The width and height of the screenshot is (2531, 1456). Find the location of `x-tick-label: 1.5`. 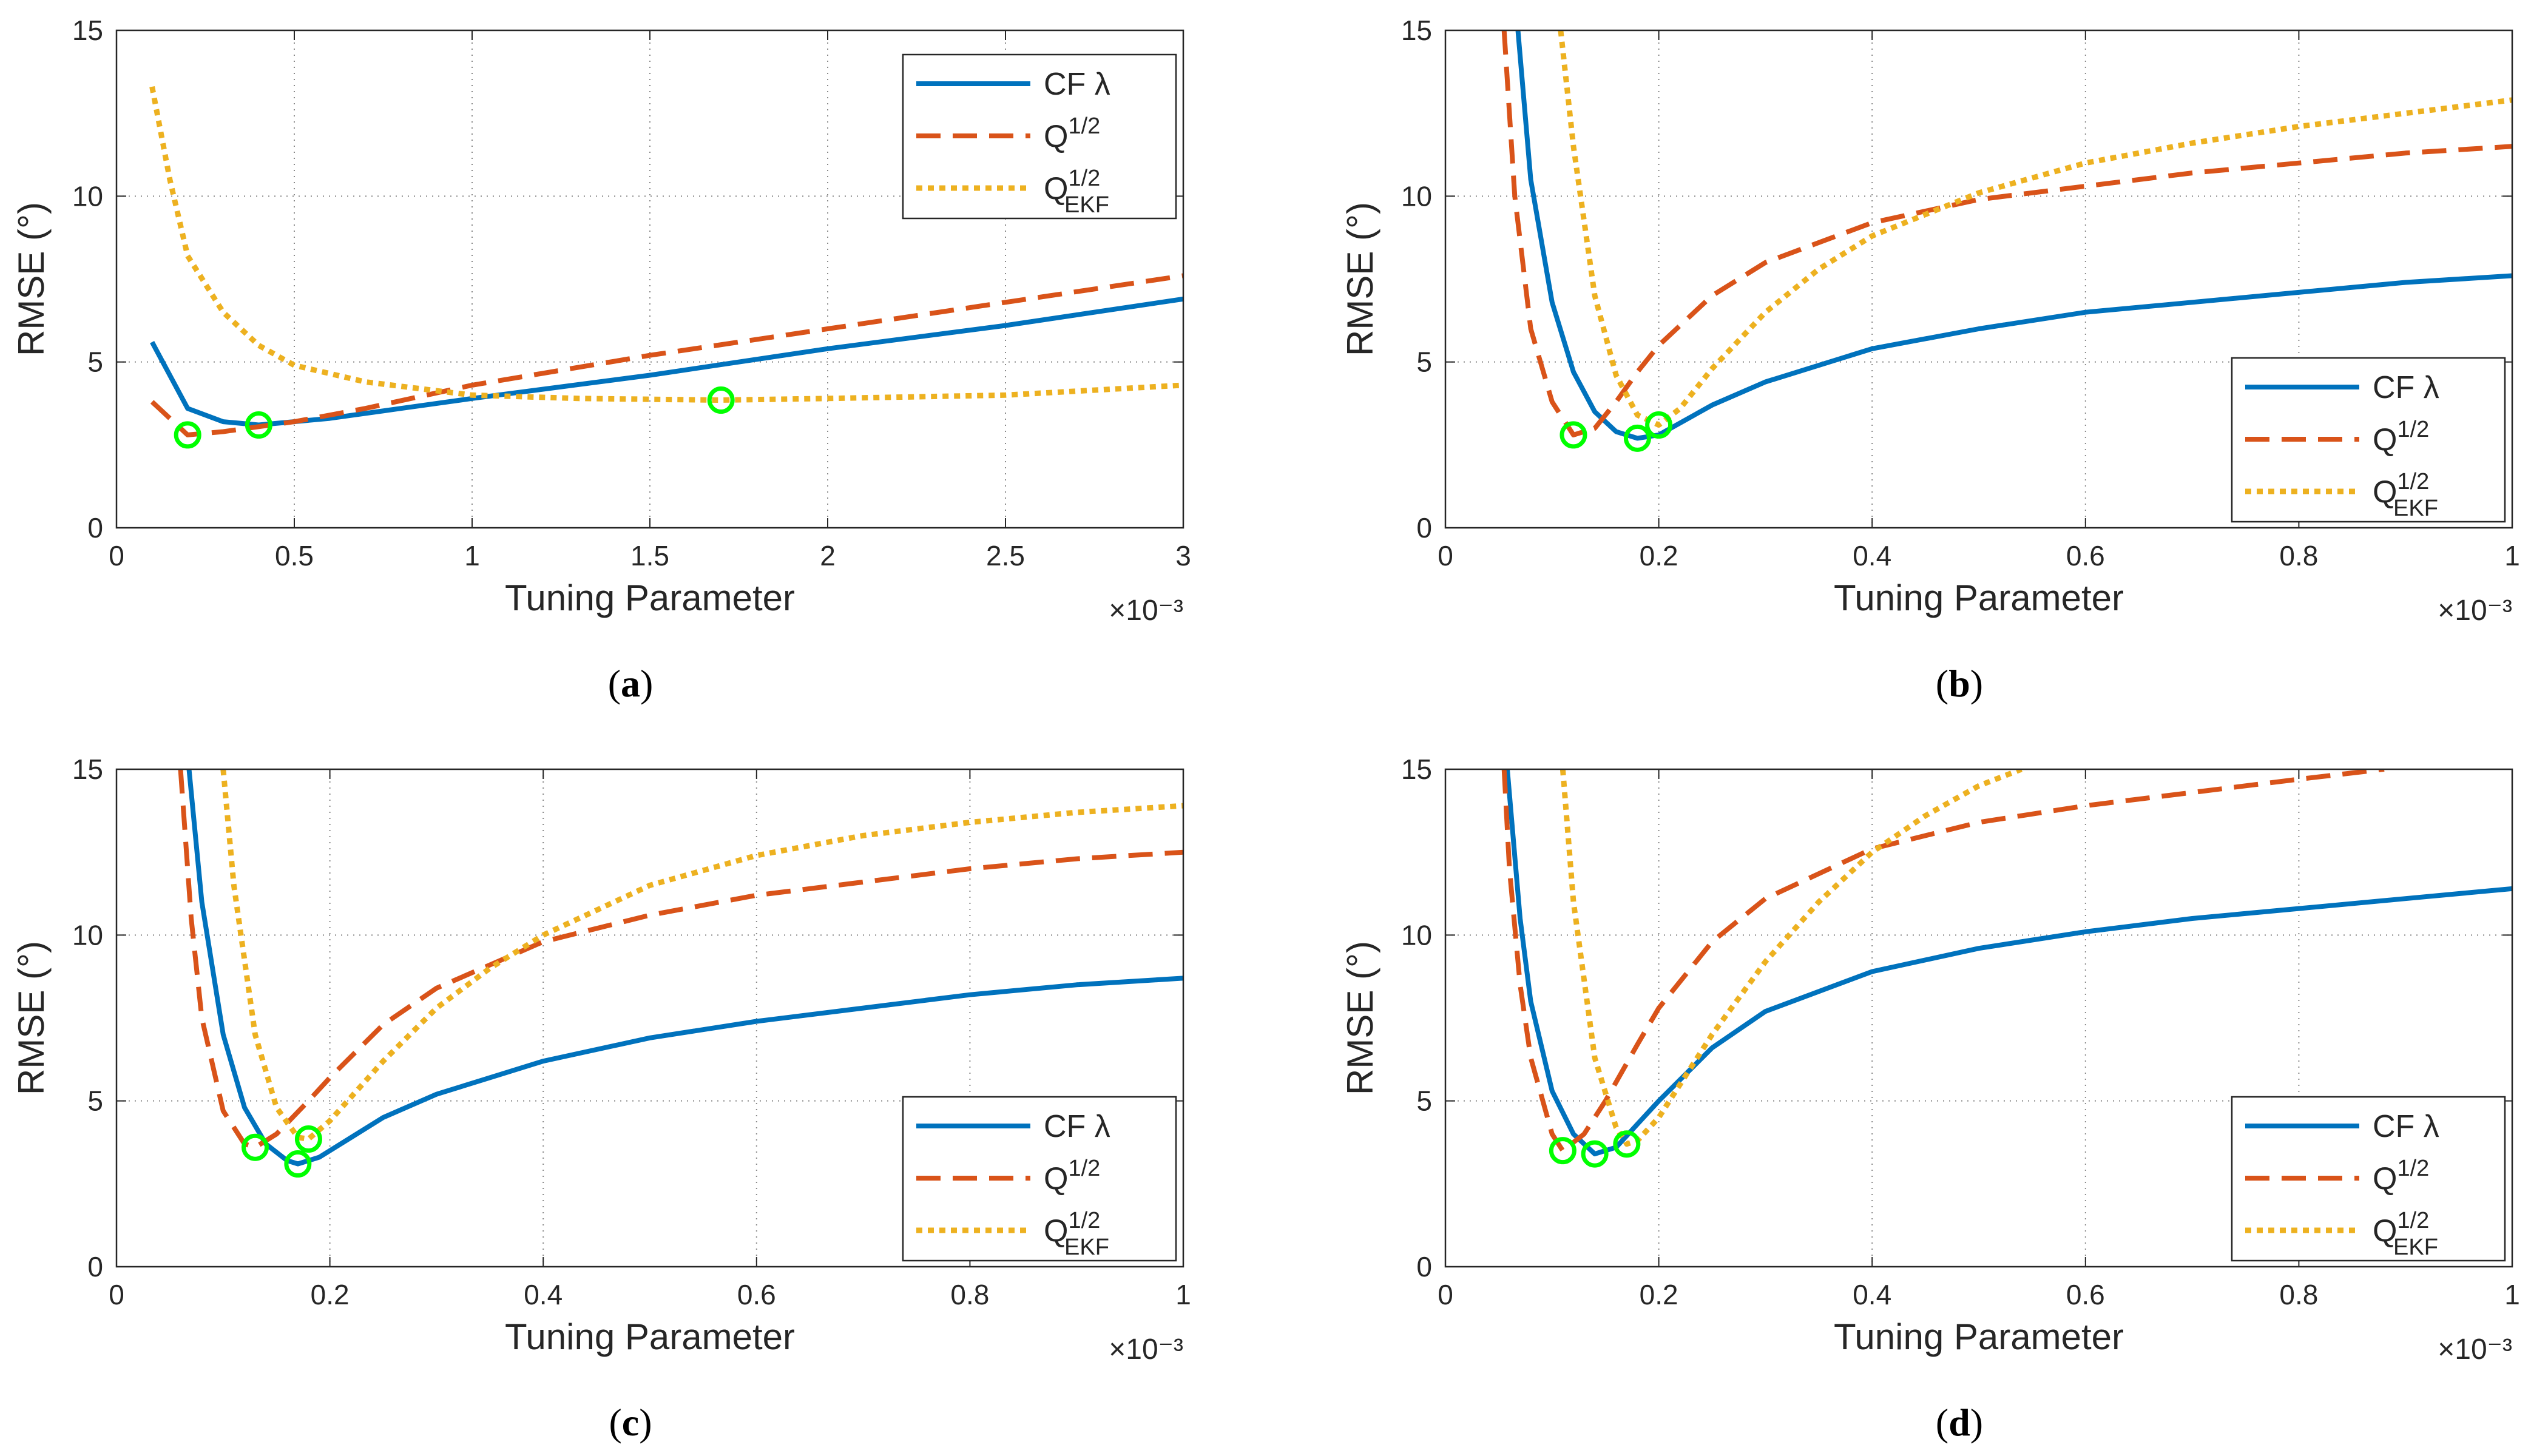

x-tick-label: 1.5 is located at coordinates (649, 555).